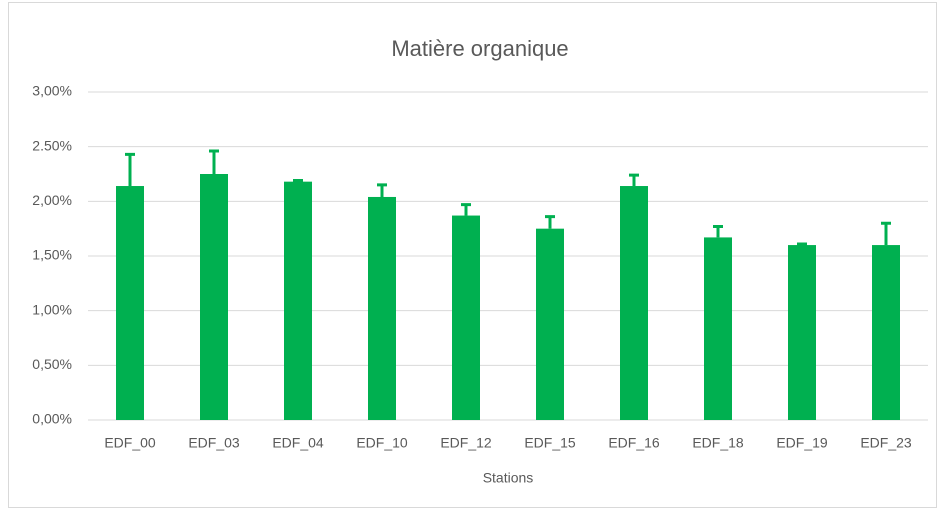 The image size is (939, 510). I want to click on y-tick-label: 2.50%, so click(52, 145).